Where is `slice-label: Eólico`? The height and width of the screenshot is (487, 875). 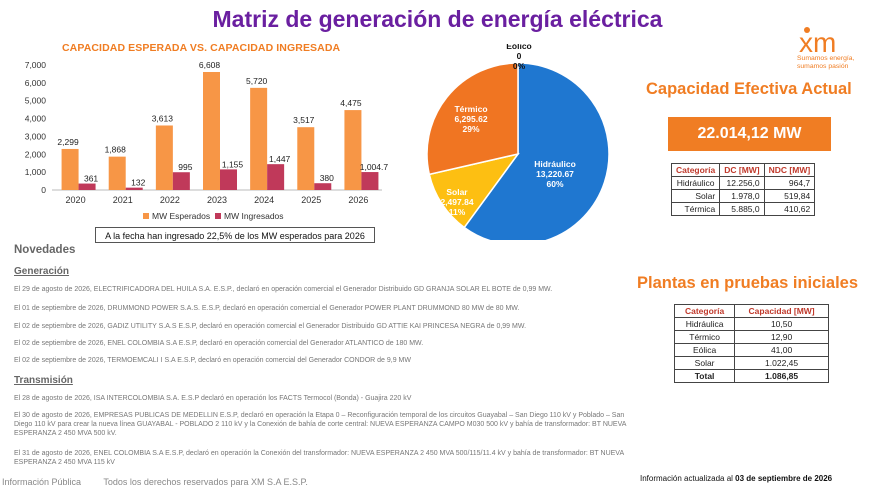
slice-label: Eólico is located at coordinates (519, 47).